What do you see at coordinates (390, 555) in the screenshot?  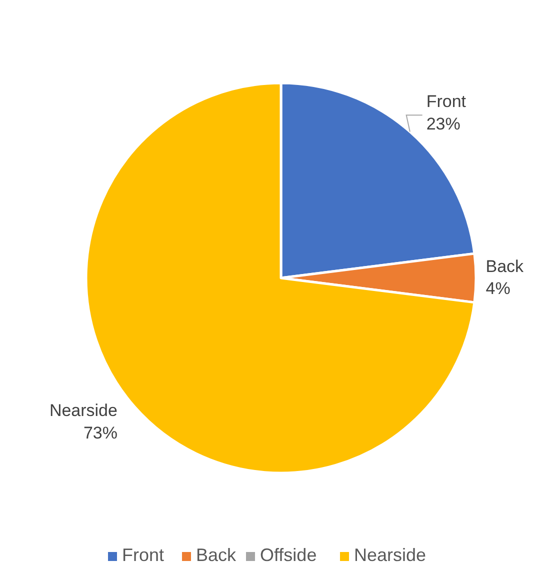 I see `legend-label: Nearside` at bounding box center [390, 555].